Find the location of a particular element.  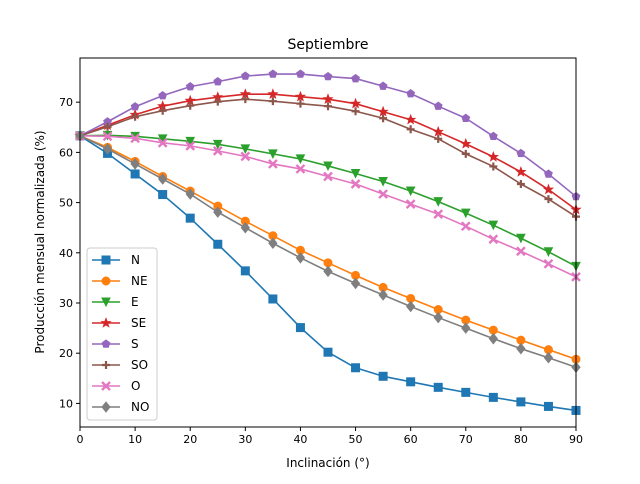

legend-item-no: NO is located at coordinates (120, 407).